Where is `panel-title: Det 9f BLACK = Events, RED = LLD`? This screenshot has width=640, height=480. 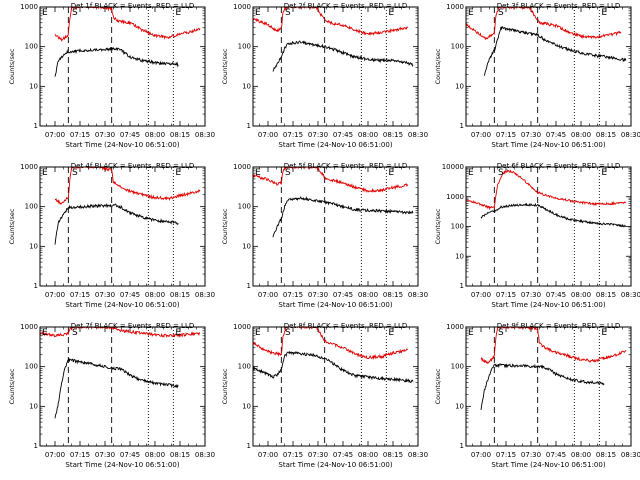 panel-title: Det 9f BLACK = Events, RED = LLD is located at coordinates (558, 326).